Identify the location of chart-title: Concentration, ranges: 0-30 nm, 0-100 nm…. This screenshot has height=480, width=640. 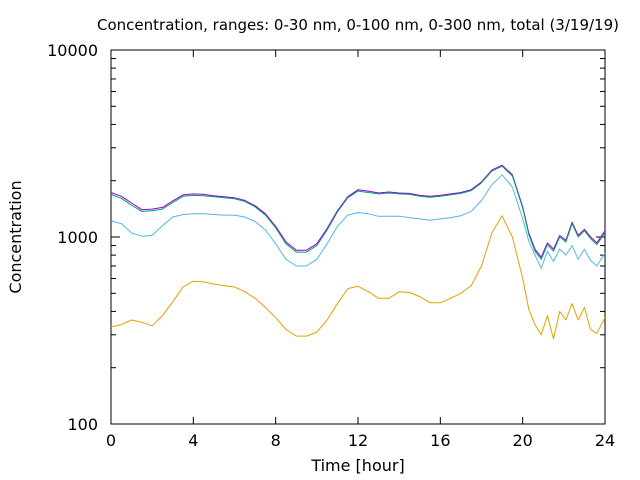
(358, 25).